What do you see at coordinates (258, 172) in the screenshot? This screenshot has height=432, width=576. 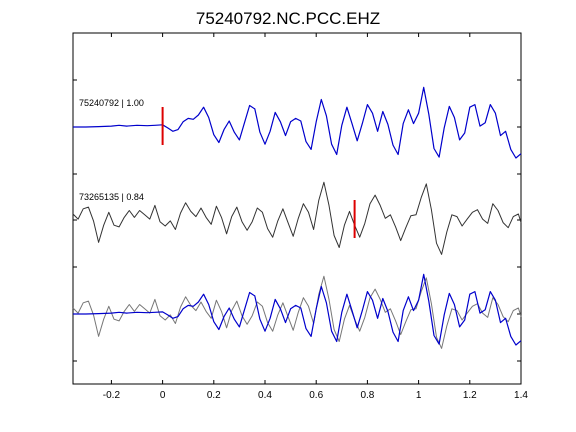 I see `phase-picks` at bounding box center [258, 172].